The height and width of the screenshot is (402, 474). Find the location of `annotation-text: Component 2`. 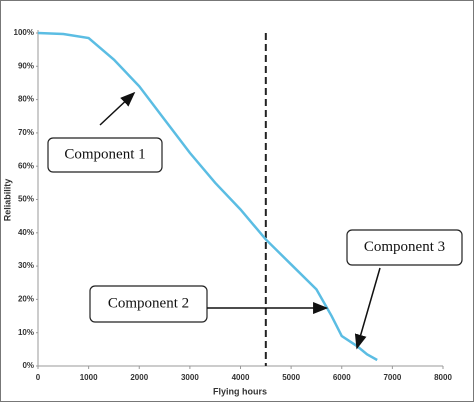

annotation-text: Component 2 is located at coordinates (148, 303).